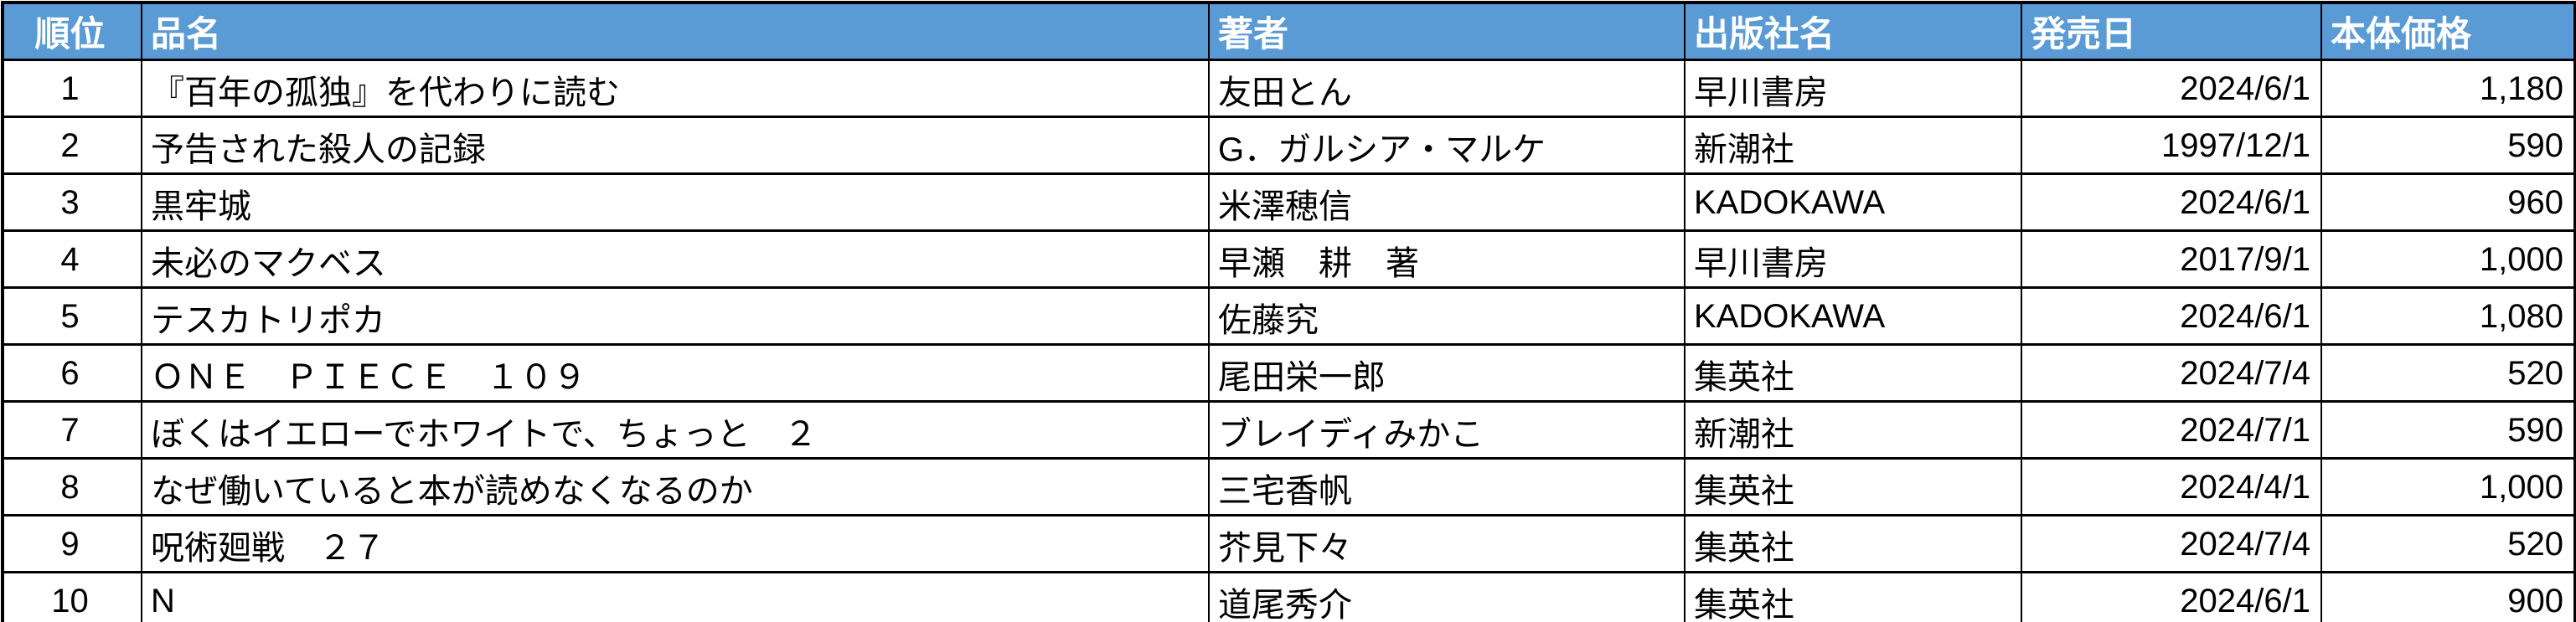 This screenshot has width=2576, height=622. What do you see at coordinates (675, 202) in the screenshot?
I see `cell-title: 黒牢城` at bounding box center [675, 202].